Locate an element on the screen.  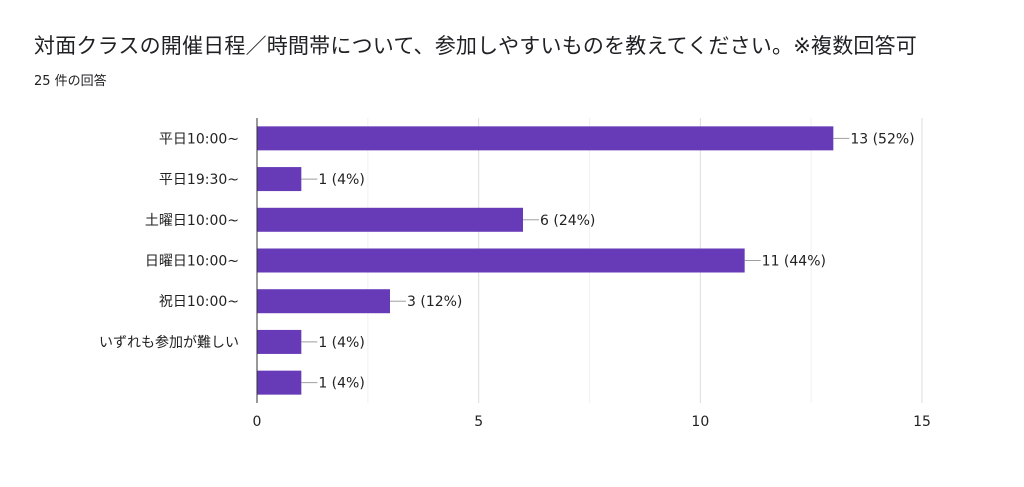
tick-labels: 0 5 10 15 is located at coordinates (592, 422).